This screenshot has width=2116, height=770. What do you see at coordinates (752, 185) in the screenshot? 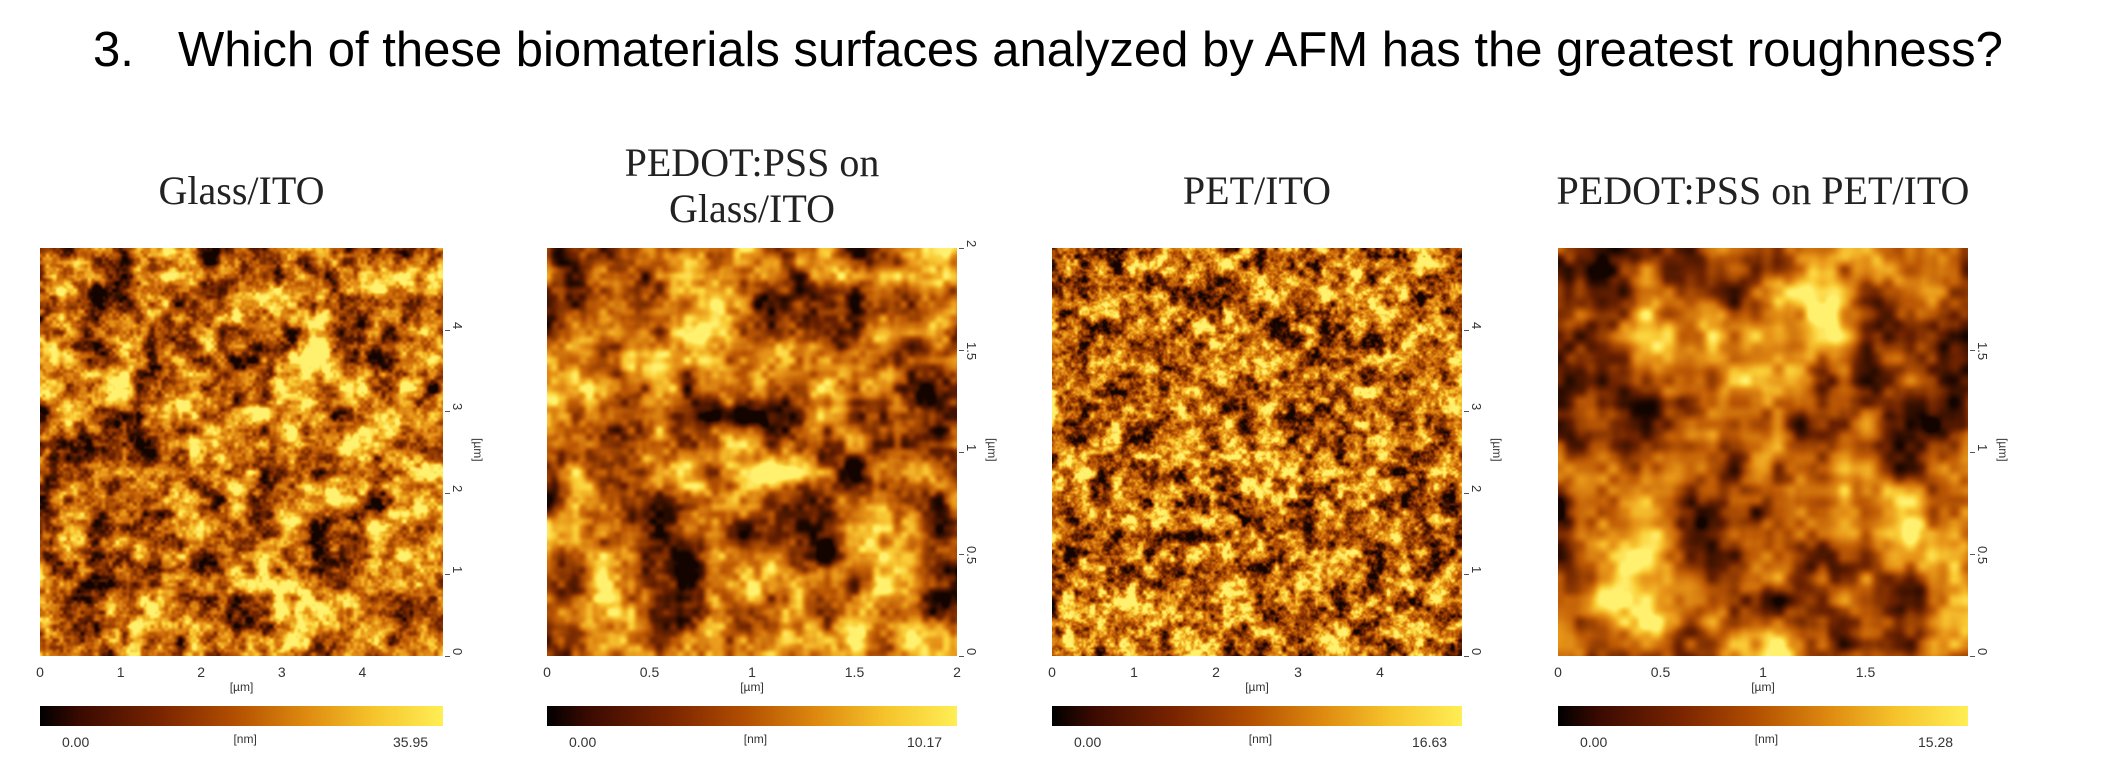
I see `panel-title: PEDOT:PSS on Glass/ITO` at bounding box center [752, 185].